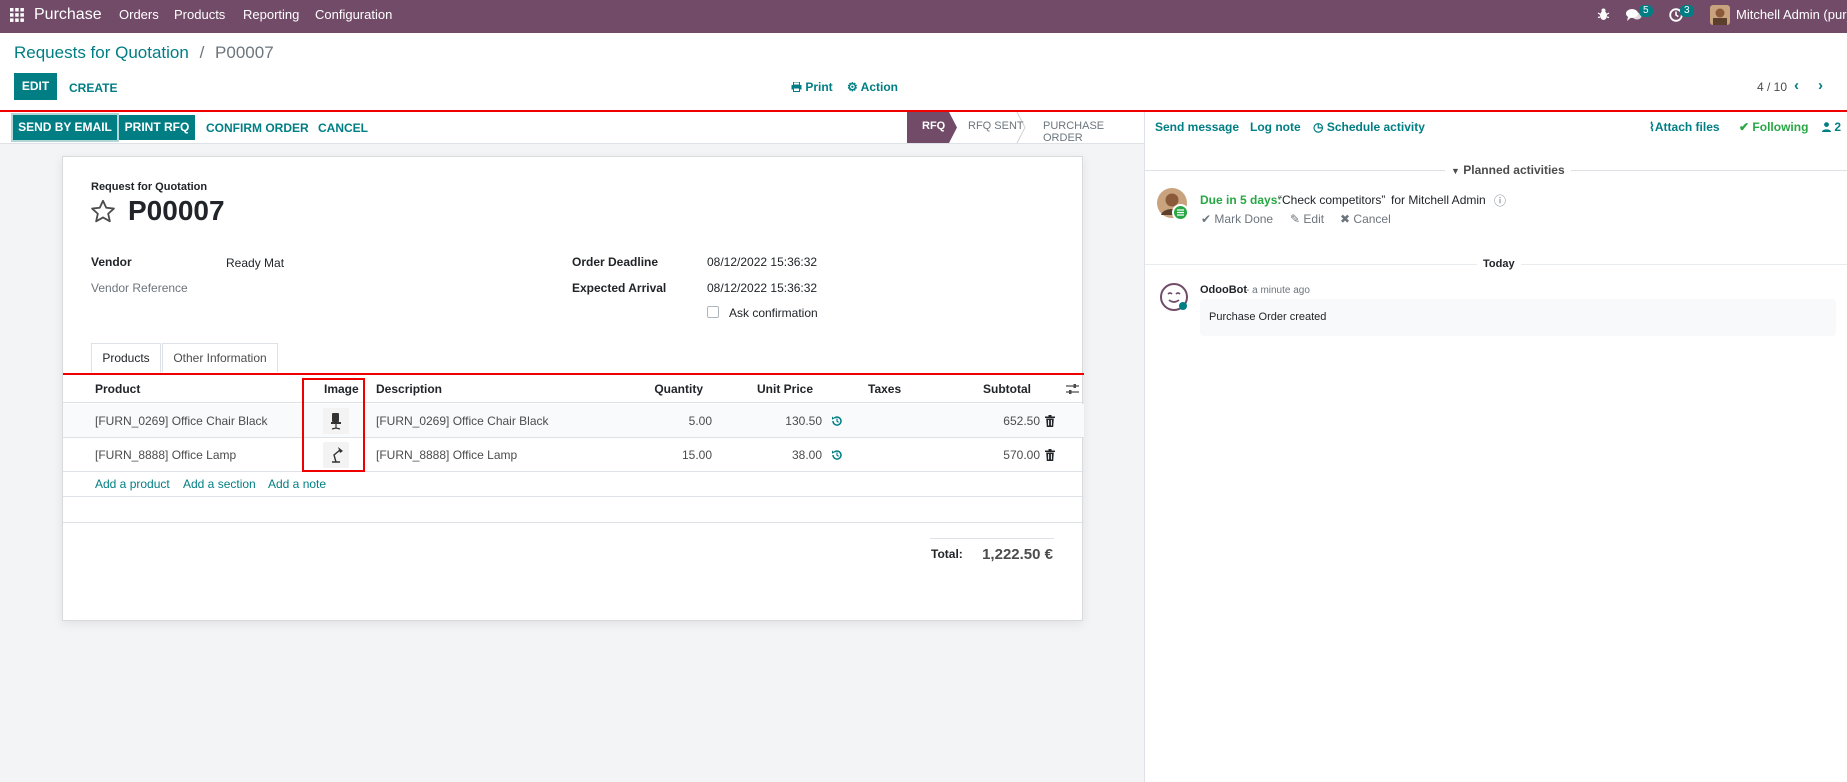  What do you see at coordinates (678, 389) in the screenshot?
I see `col-quantity: Quantity` at bounding box center [678, 389].